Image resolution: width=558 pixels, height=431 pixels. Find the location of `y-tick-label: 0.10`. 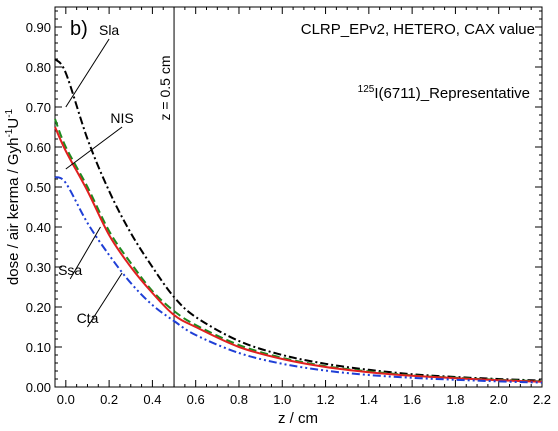

y-tick-label: 0.10 is located at coordinates (38, 347).